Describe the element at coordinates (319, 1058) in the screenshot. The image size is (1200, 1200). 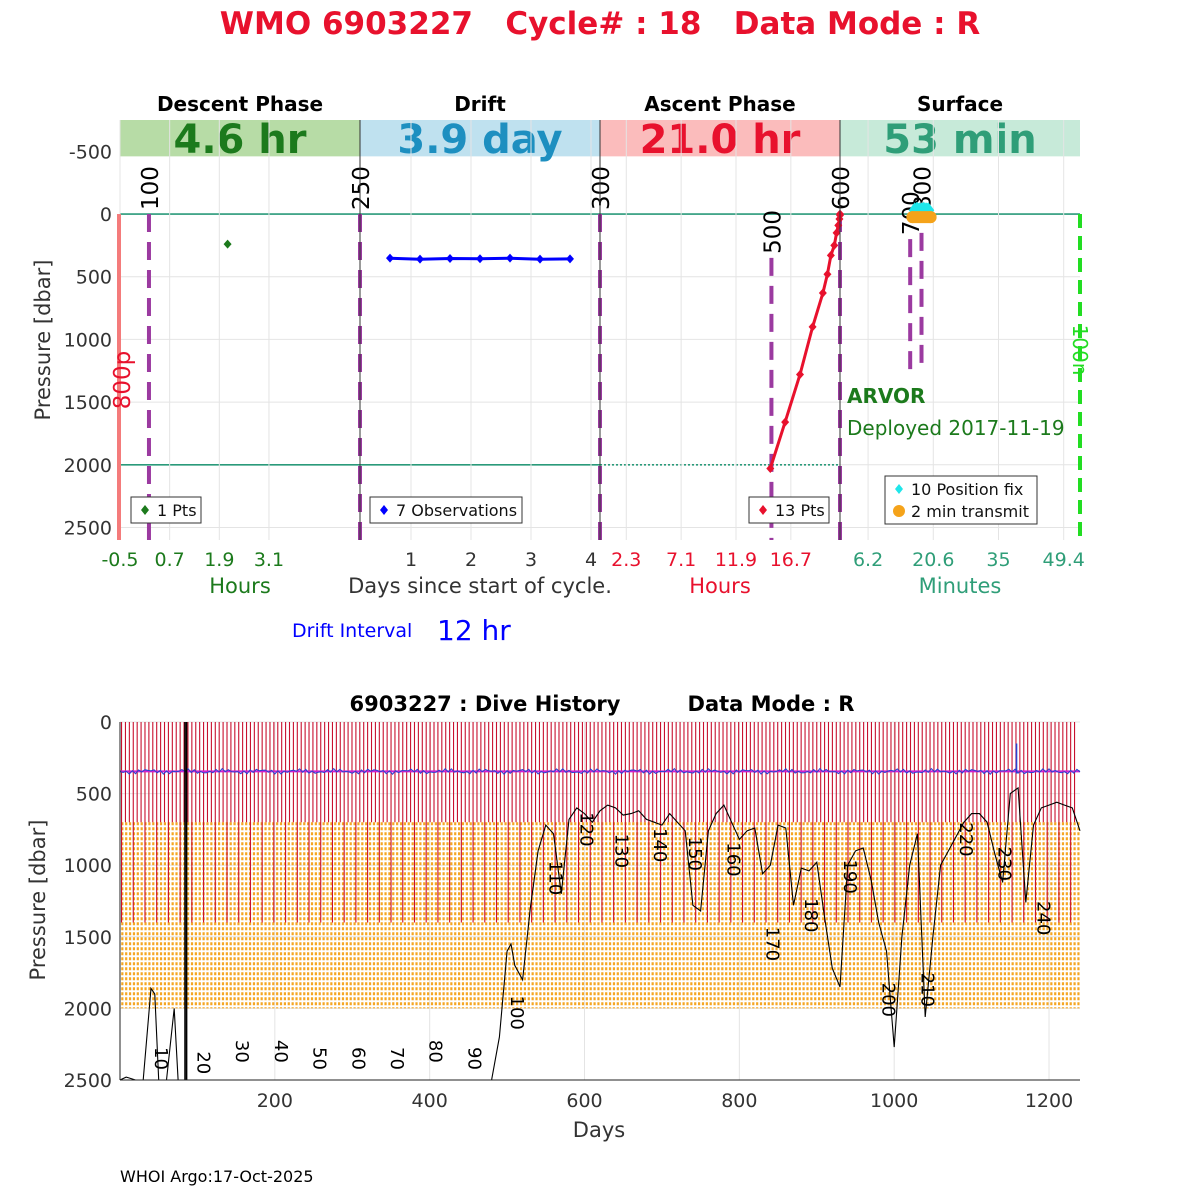
I see `cycle-label: 50` at that location.